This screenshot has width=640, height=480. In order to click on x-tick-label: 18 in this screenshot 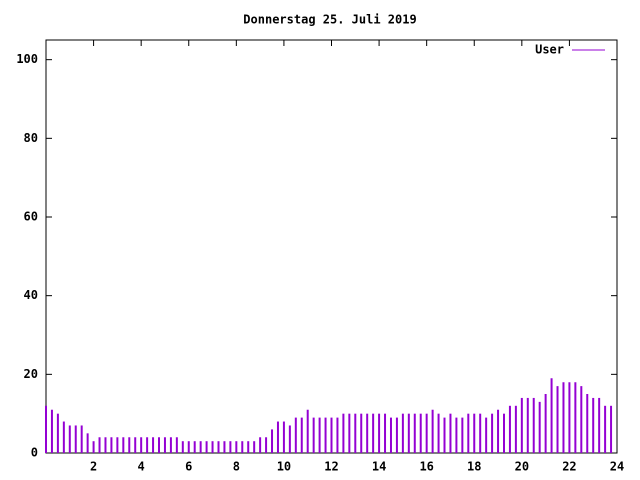, I will do `click(474, 467)`.